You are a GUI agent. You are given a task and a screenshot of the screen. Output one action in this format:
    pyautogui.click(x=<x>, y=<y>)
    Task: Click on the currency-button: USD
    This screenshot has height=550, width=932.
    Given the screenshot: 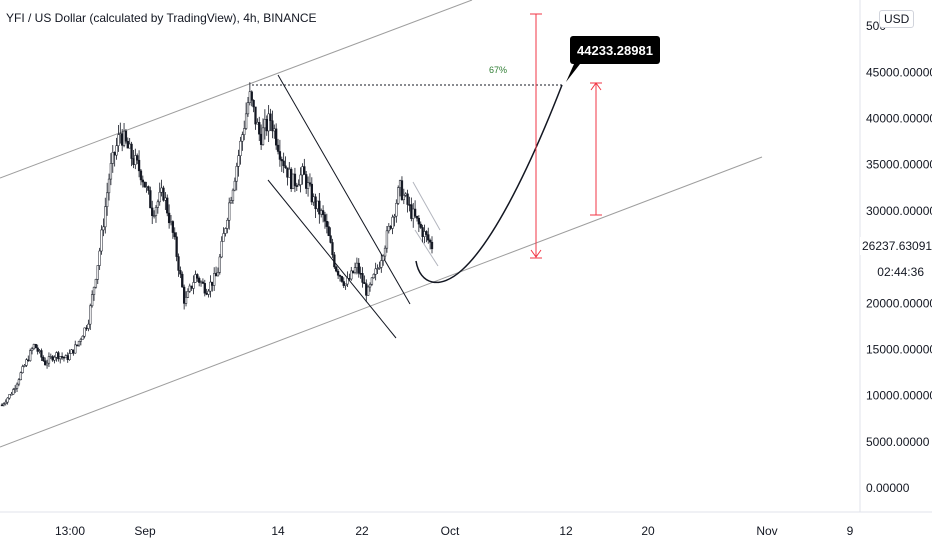 What is the action you would take?
    pyautogui.click(x=897, y=19)
    